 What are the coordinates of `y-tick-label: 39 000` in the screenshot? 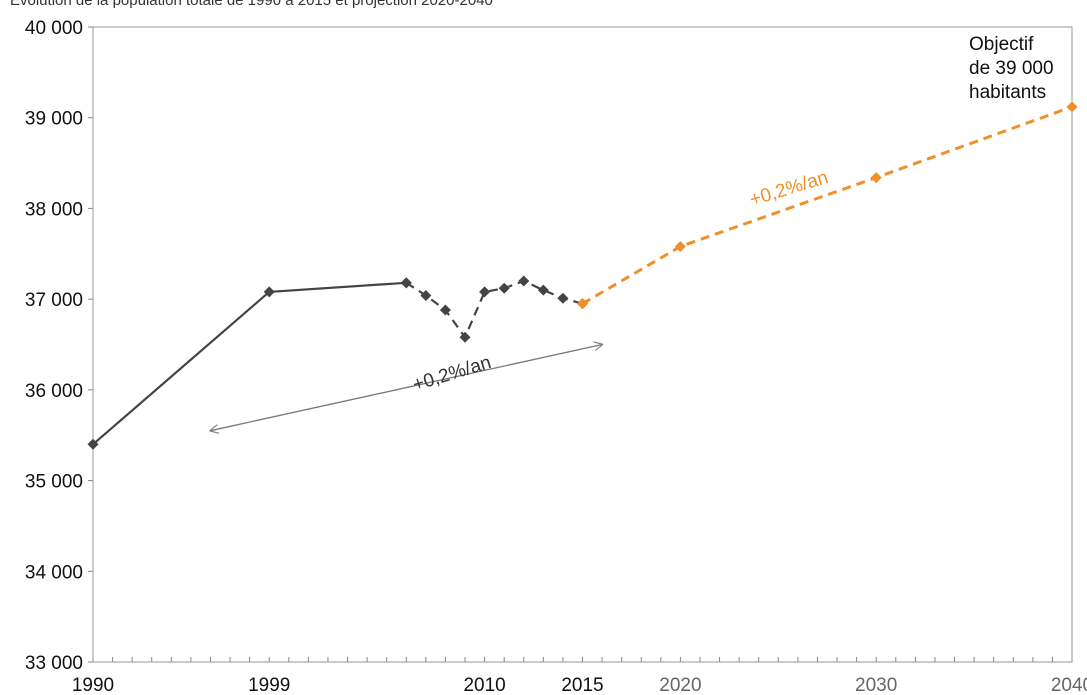 It's located at (54, 119).